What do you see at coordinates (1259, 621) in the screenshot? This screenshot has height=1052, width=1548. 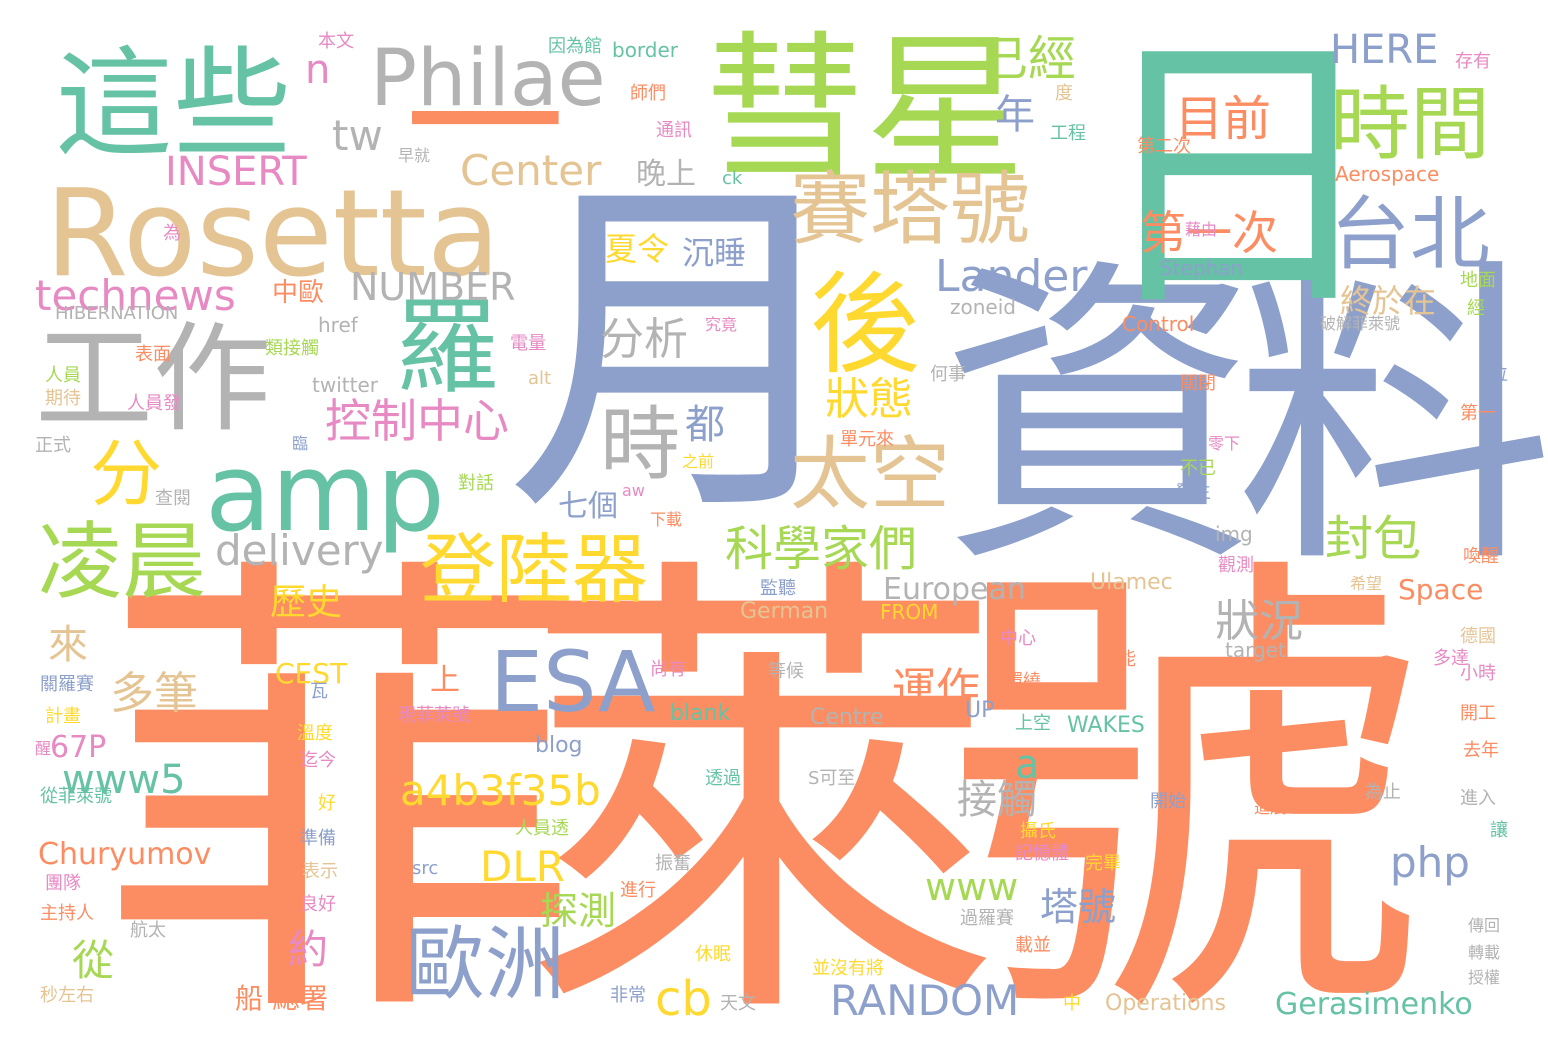 I see `word: 狀況` at bounding box center [1259, 621].